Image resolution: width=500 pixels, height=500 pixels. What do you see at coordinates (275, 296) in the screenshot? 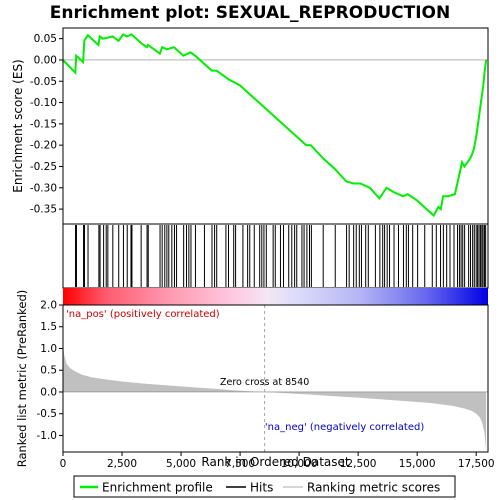
I see `ranking-gradient-bar` at bounding box center [275, 296].